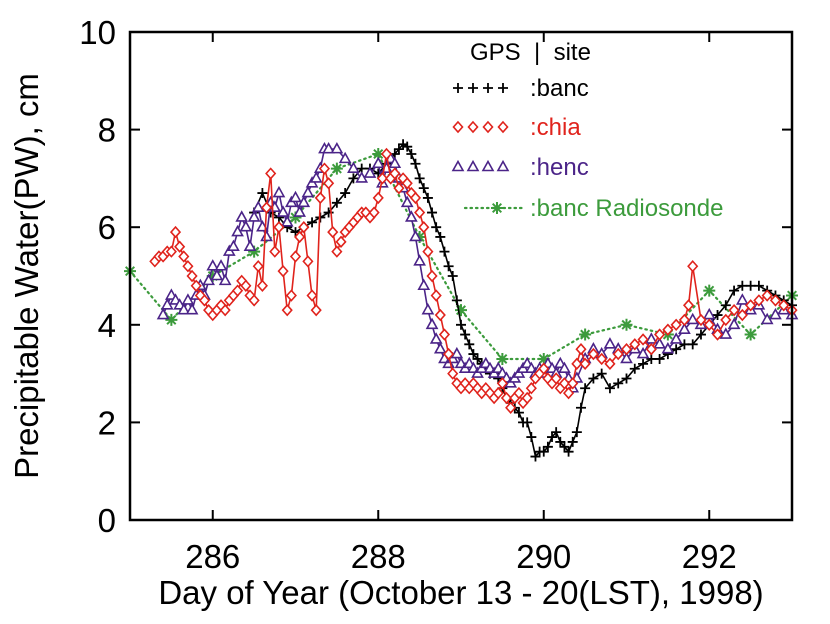 Image resolution: width=830 pixels, height=624 pixels. I want to click on legend-entry: :henc, so click(520, 167).